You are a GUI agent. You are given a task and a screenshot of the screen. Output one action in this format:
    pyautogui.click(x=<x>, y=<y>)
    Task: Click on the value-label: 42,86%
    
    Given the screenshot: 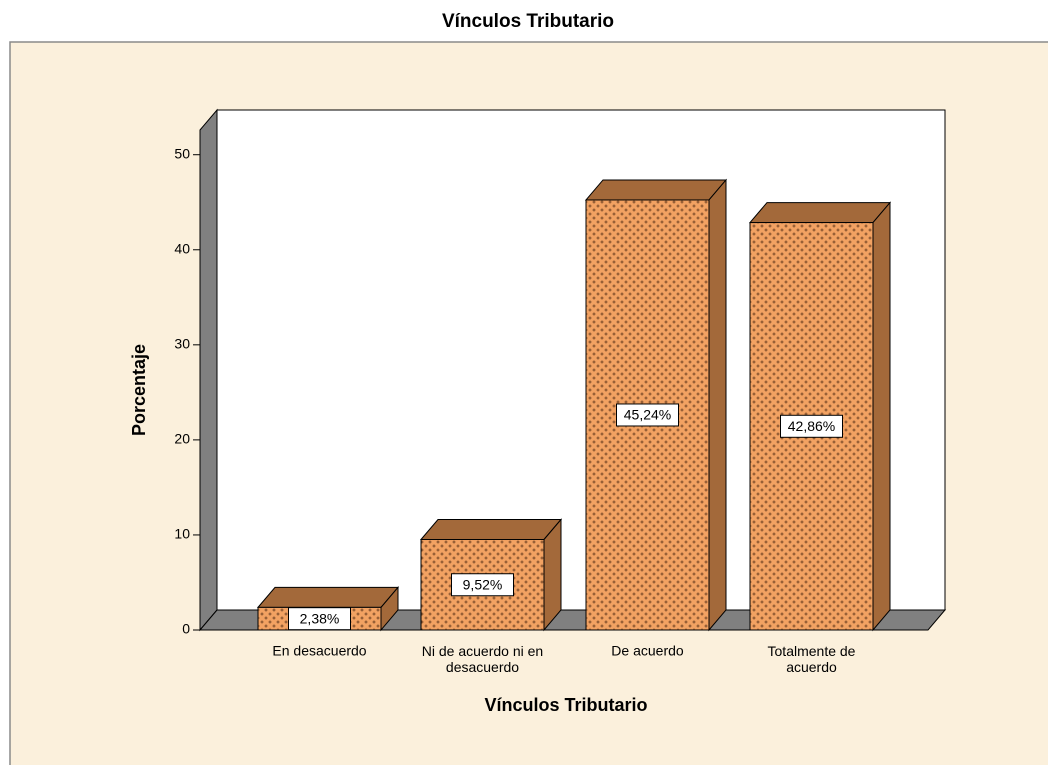 What is the action you would take?
    pyautogui.click(x=811, y=426)
    